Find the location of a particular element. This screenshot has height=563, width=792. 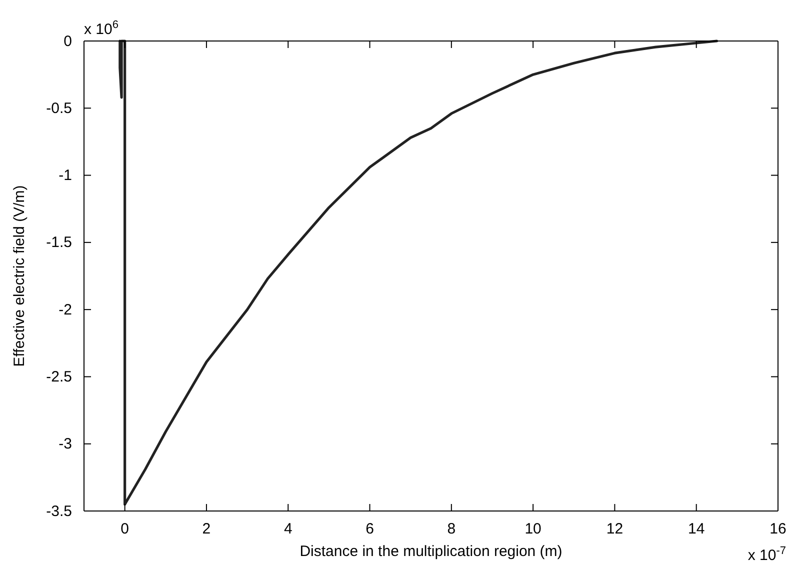

x-tick-label: 0 is located at coordinates (124, 529).